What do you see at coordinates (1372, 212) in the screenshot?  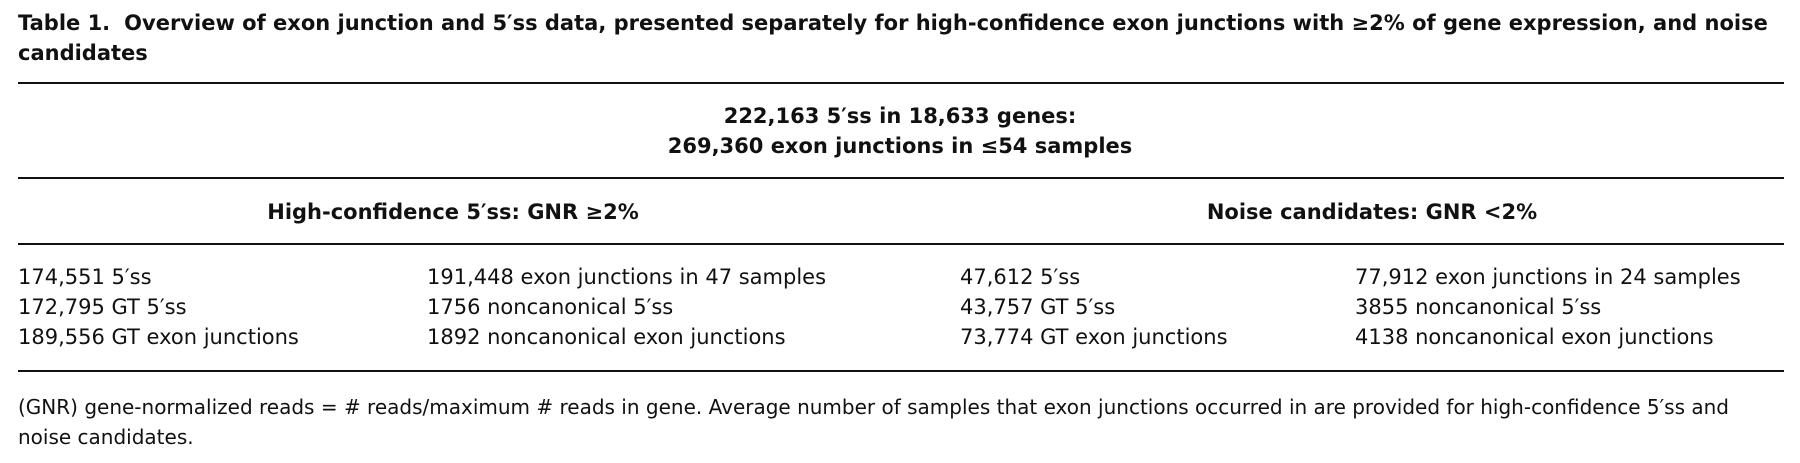 I see `group-header: Noise candidates: GNR <2%` at bounding box center [1372, 212].